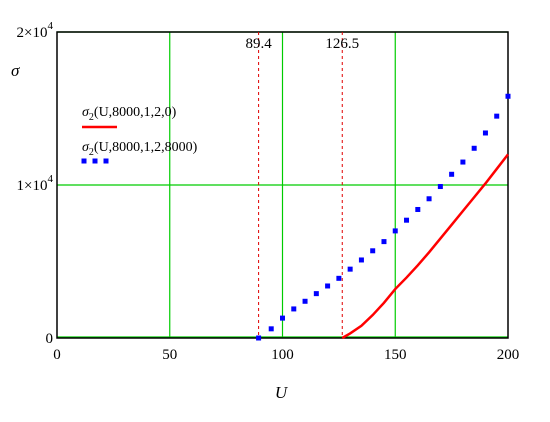 This screenshot has width=550, height=422. I want to click on y-tick-label: 1×10⁴, so click(35, 183).